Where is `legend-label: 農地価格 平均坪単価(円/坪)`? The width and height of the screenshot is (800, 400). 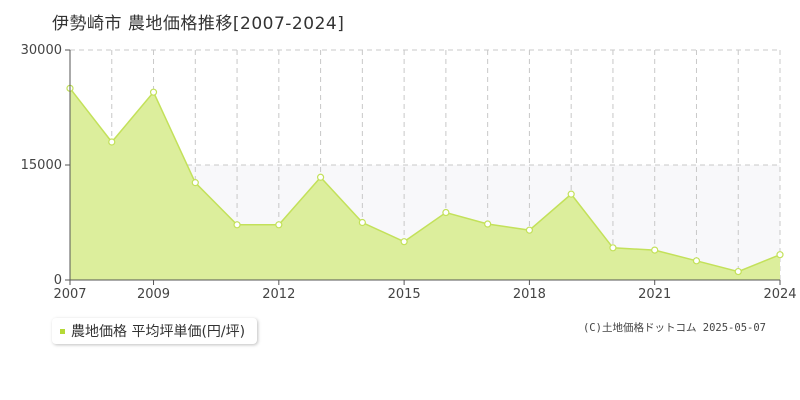 legend-label: 農地価格 平均坪単価(円/坪) is located at coordinates (158, 332).